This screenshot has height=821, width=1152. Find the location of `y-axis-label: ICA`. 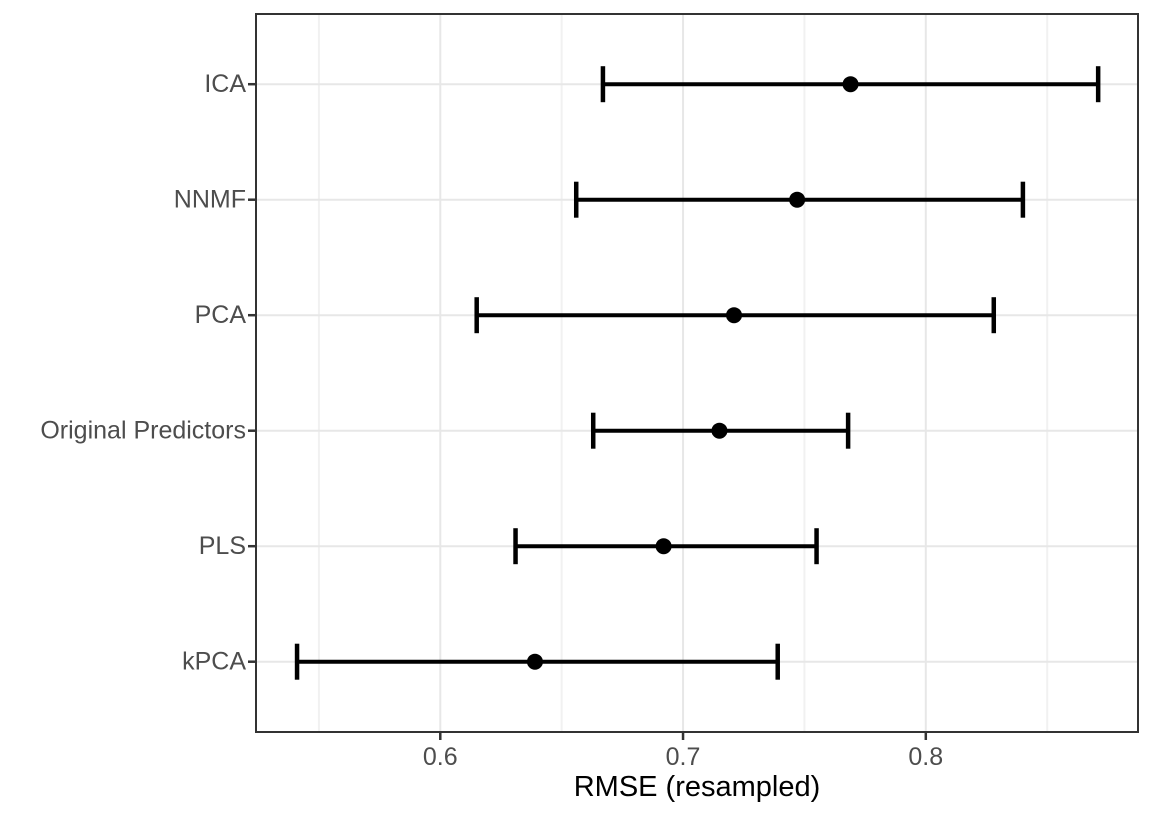

y-axis-label: ICA is located at coordinates (225, 84).